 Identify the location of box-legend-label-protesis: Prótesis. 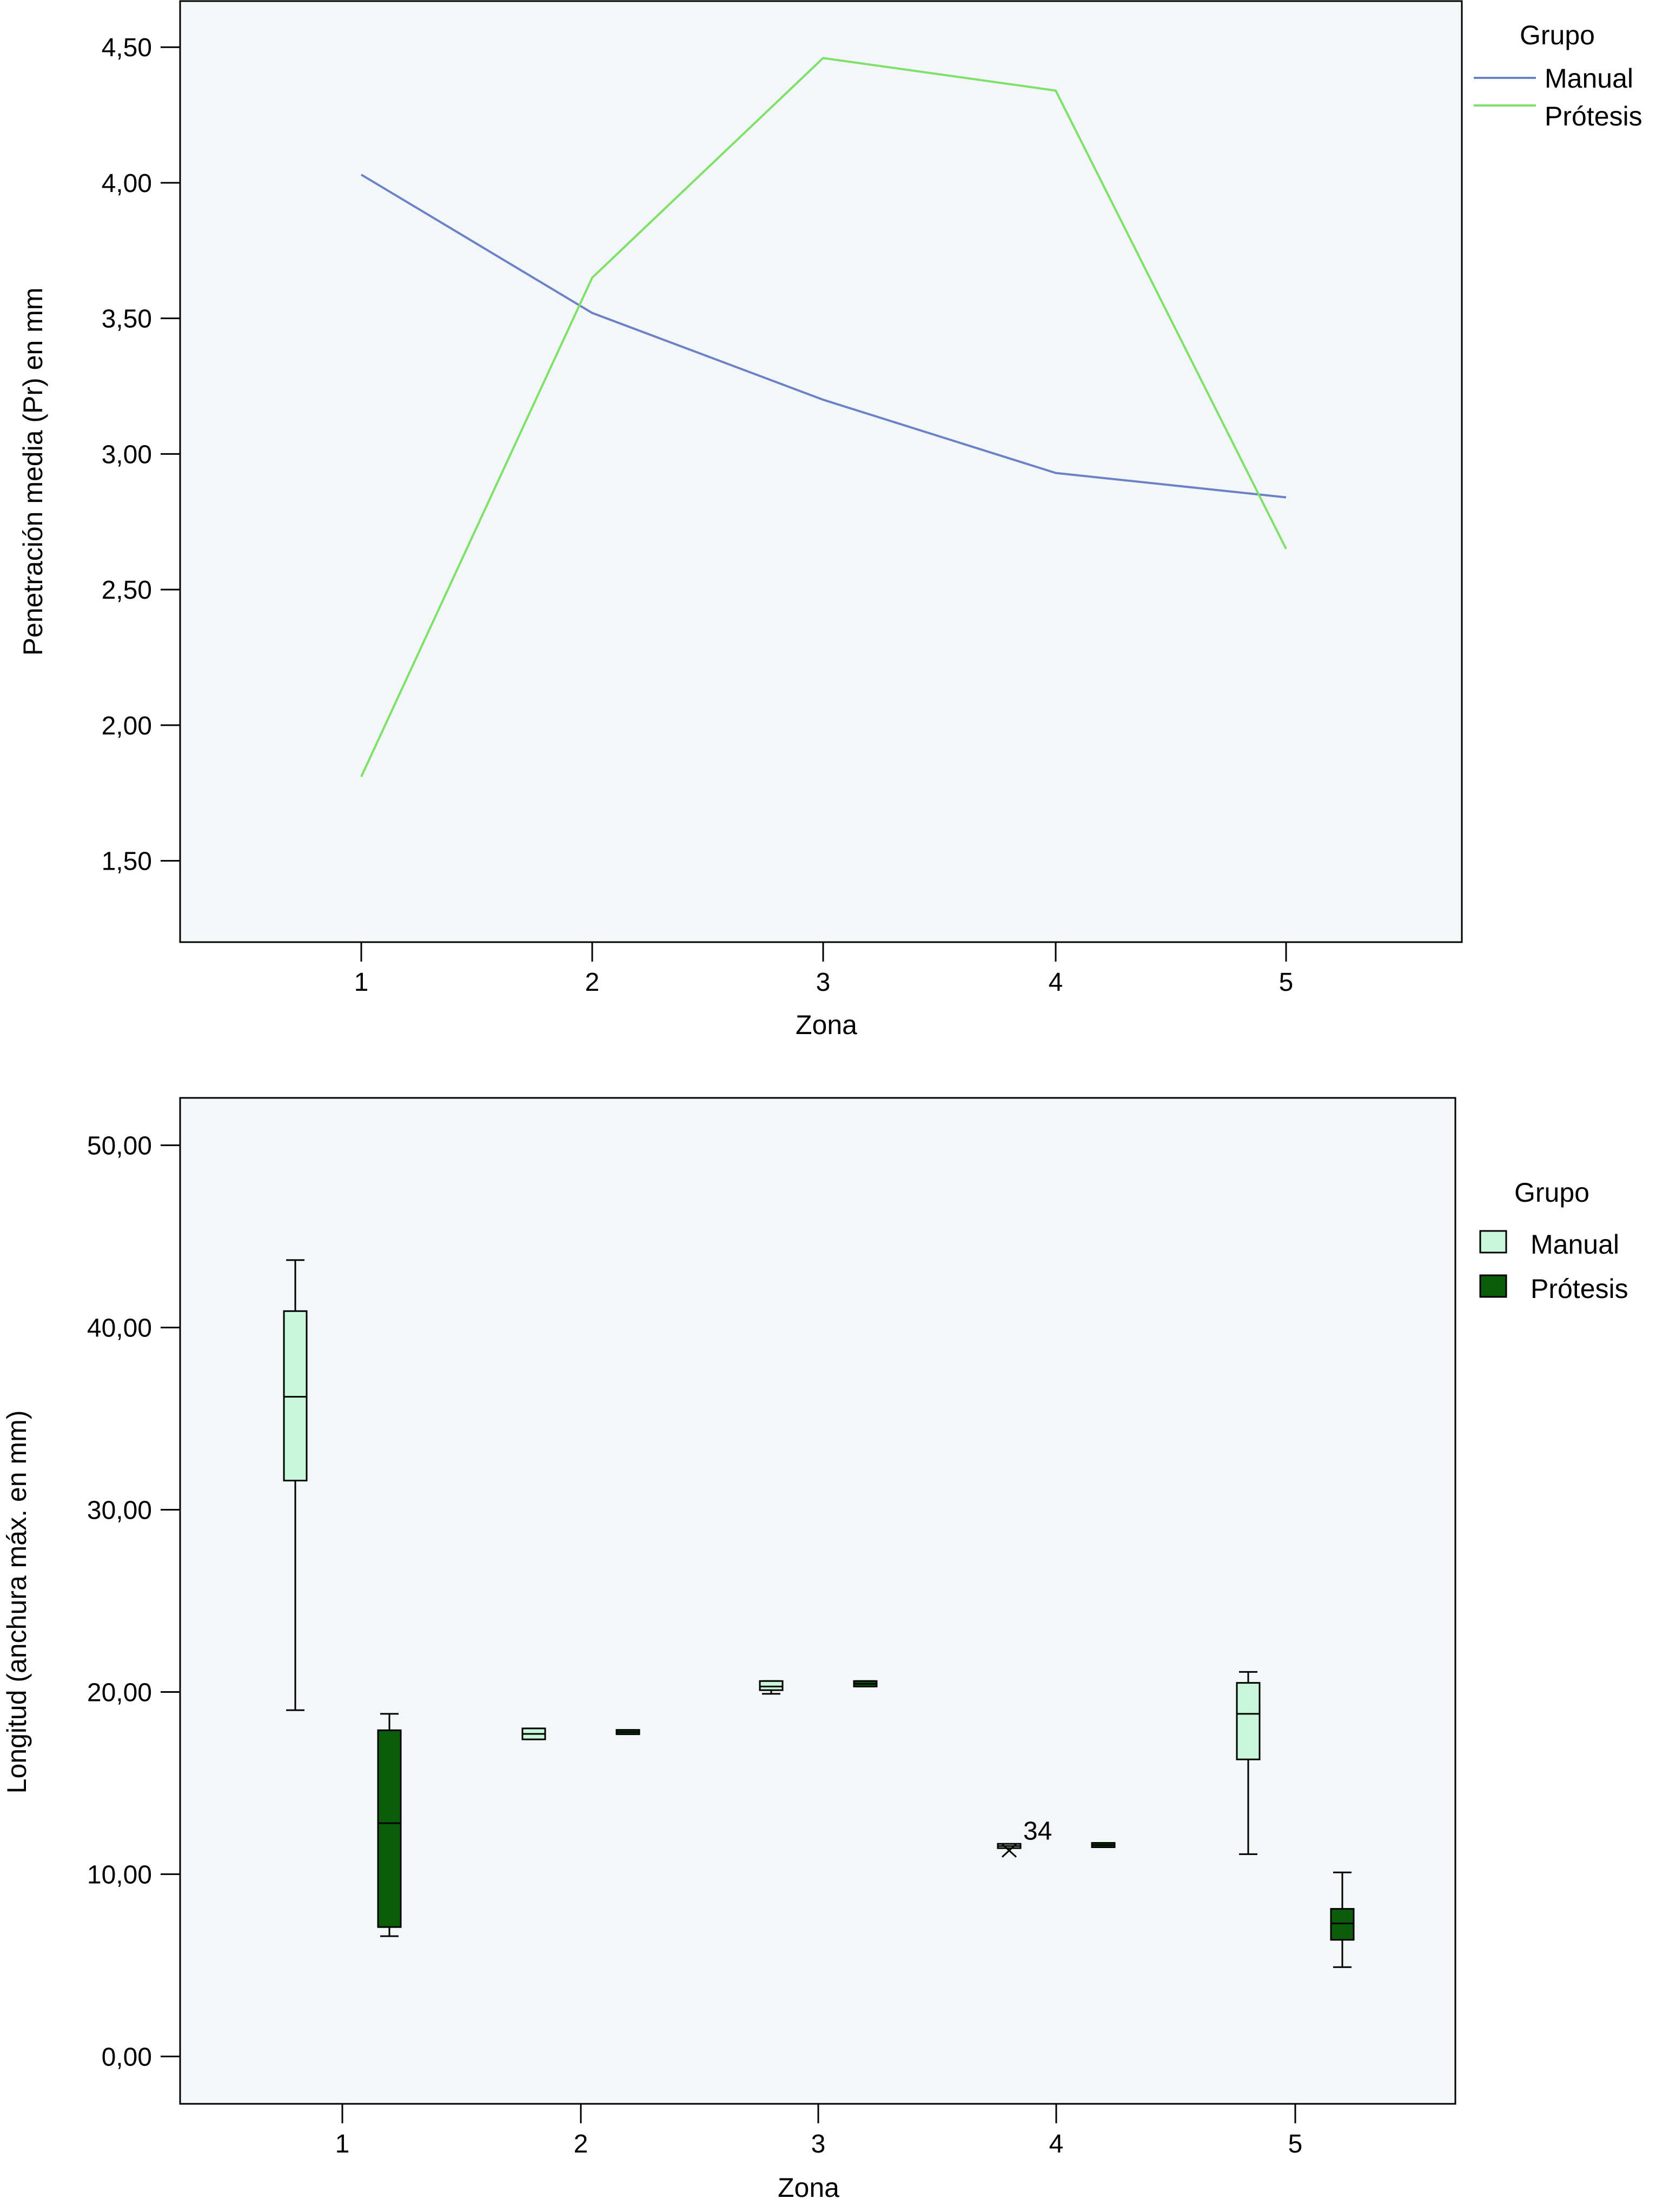
(1579, 1289).